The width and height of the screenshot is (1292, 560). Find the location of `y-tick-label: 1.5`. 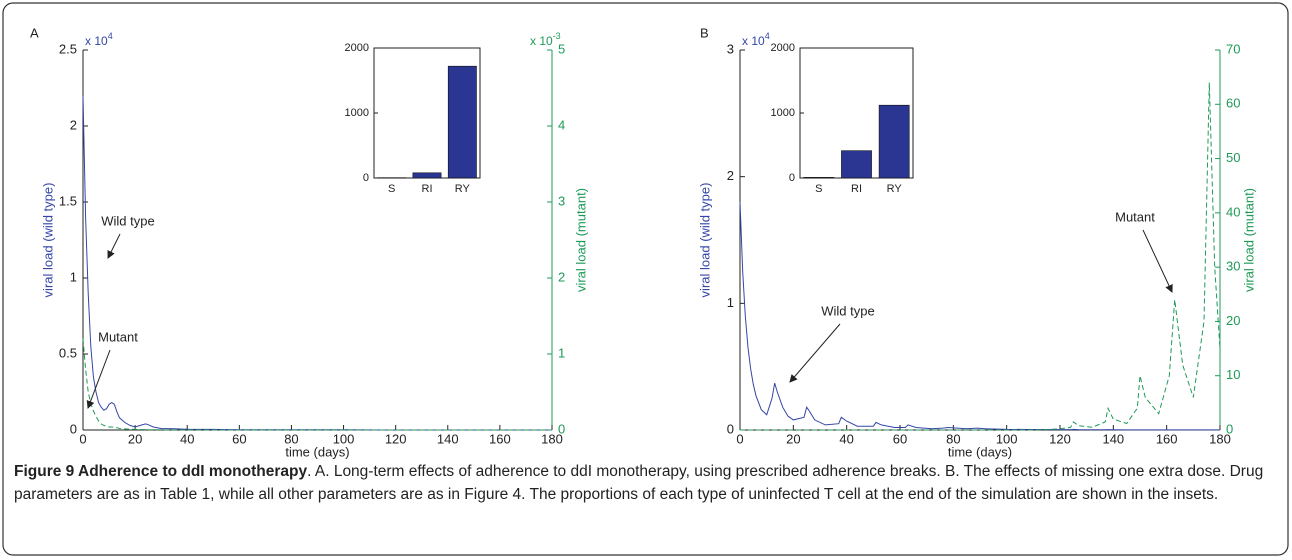

y-tick-label: 1.5 is located at coordinates (68, 200).